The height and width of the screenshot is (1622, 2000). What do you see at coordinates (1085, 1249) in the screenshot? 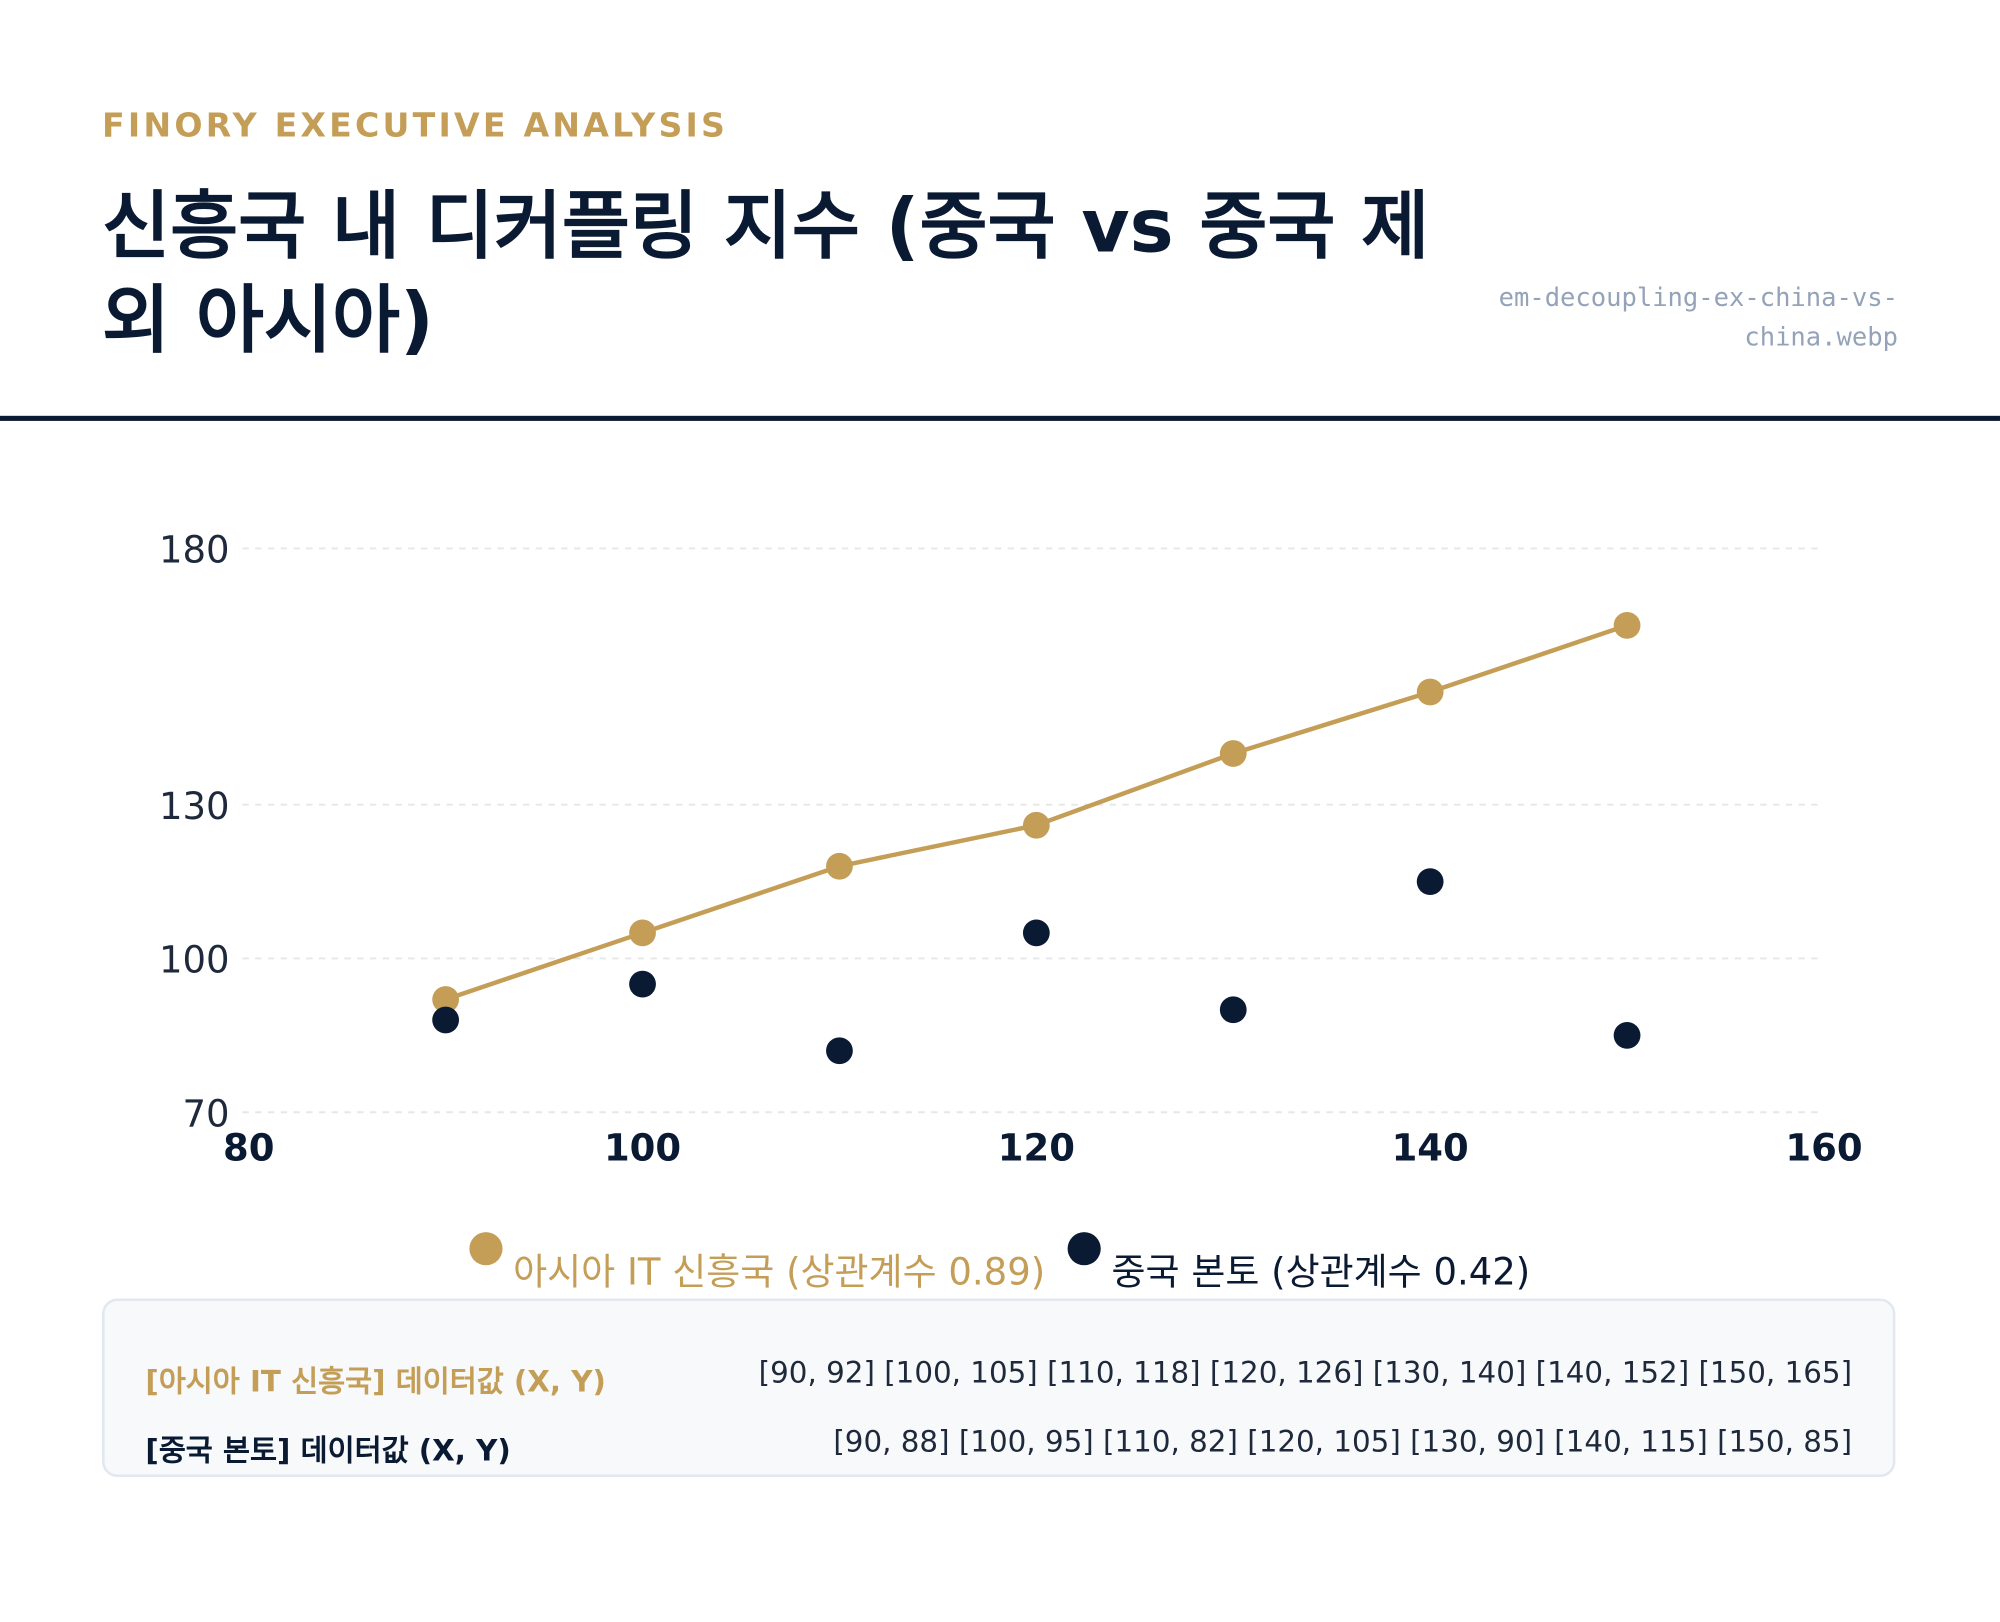
I see `legend-marker-china` at bounding box center [1085, 1249].